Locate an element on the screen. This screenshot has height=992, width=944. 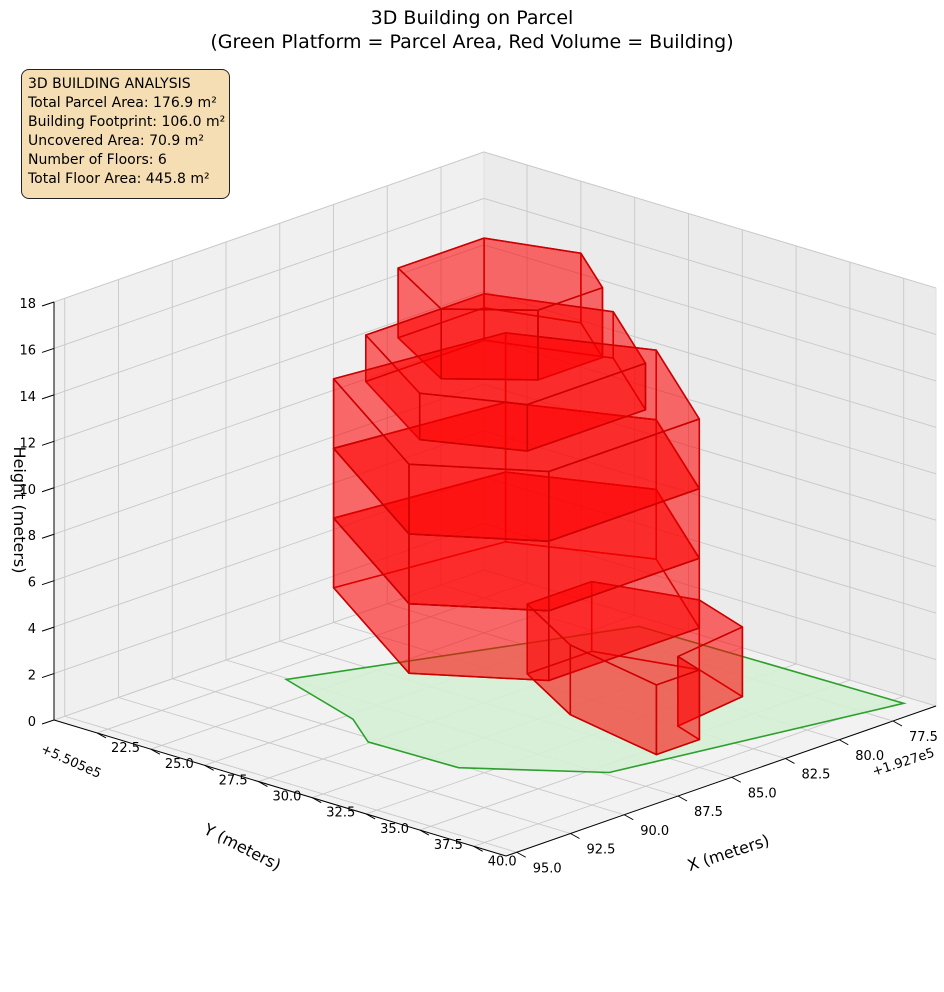
z-tick-label: 8 is located at coordinates (32, 536).